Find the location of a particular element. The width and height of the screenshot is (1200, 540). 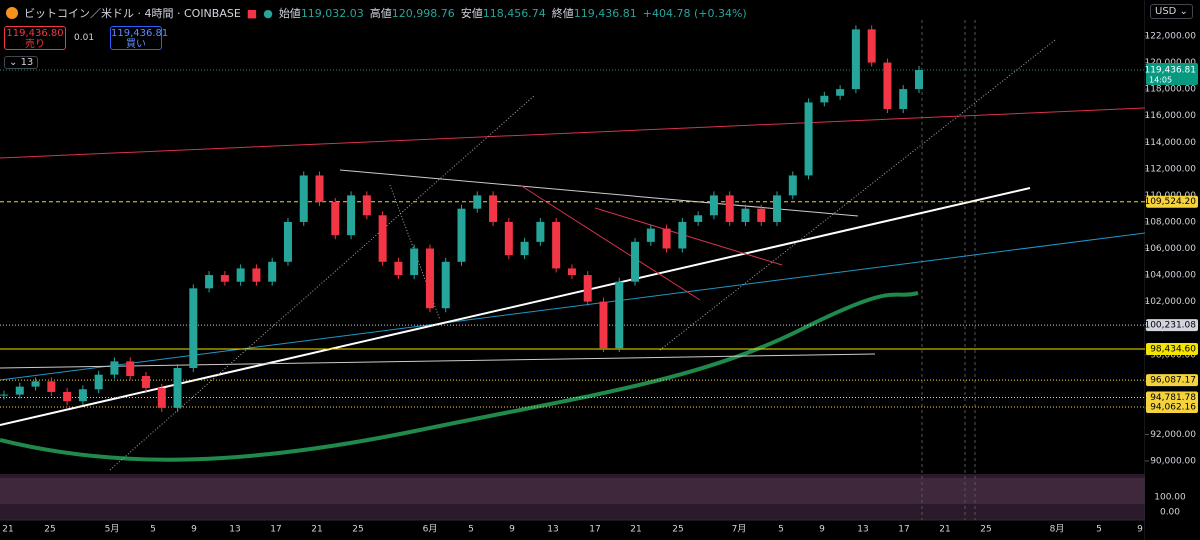

high-label: 高値 is located at coordinates (380, 13).